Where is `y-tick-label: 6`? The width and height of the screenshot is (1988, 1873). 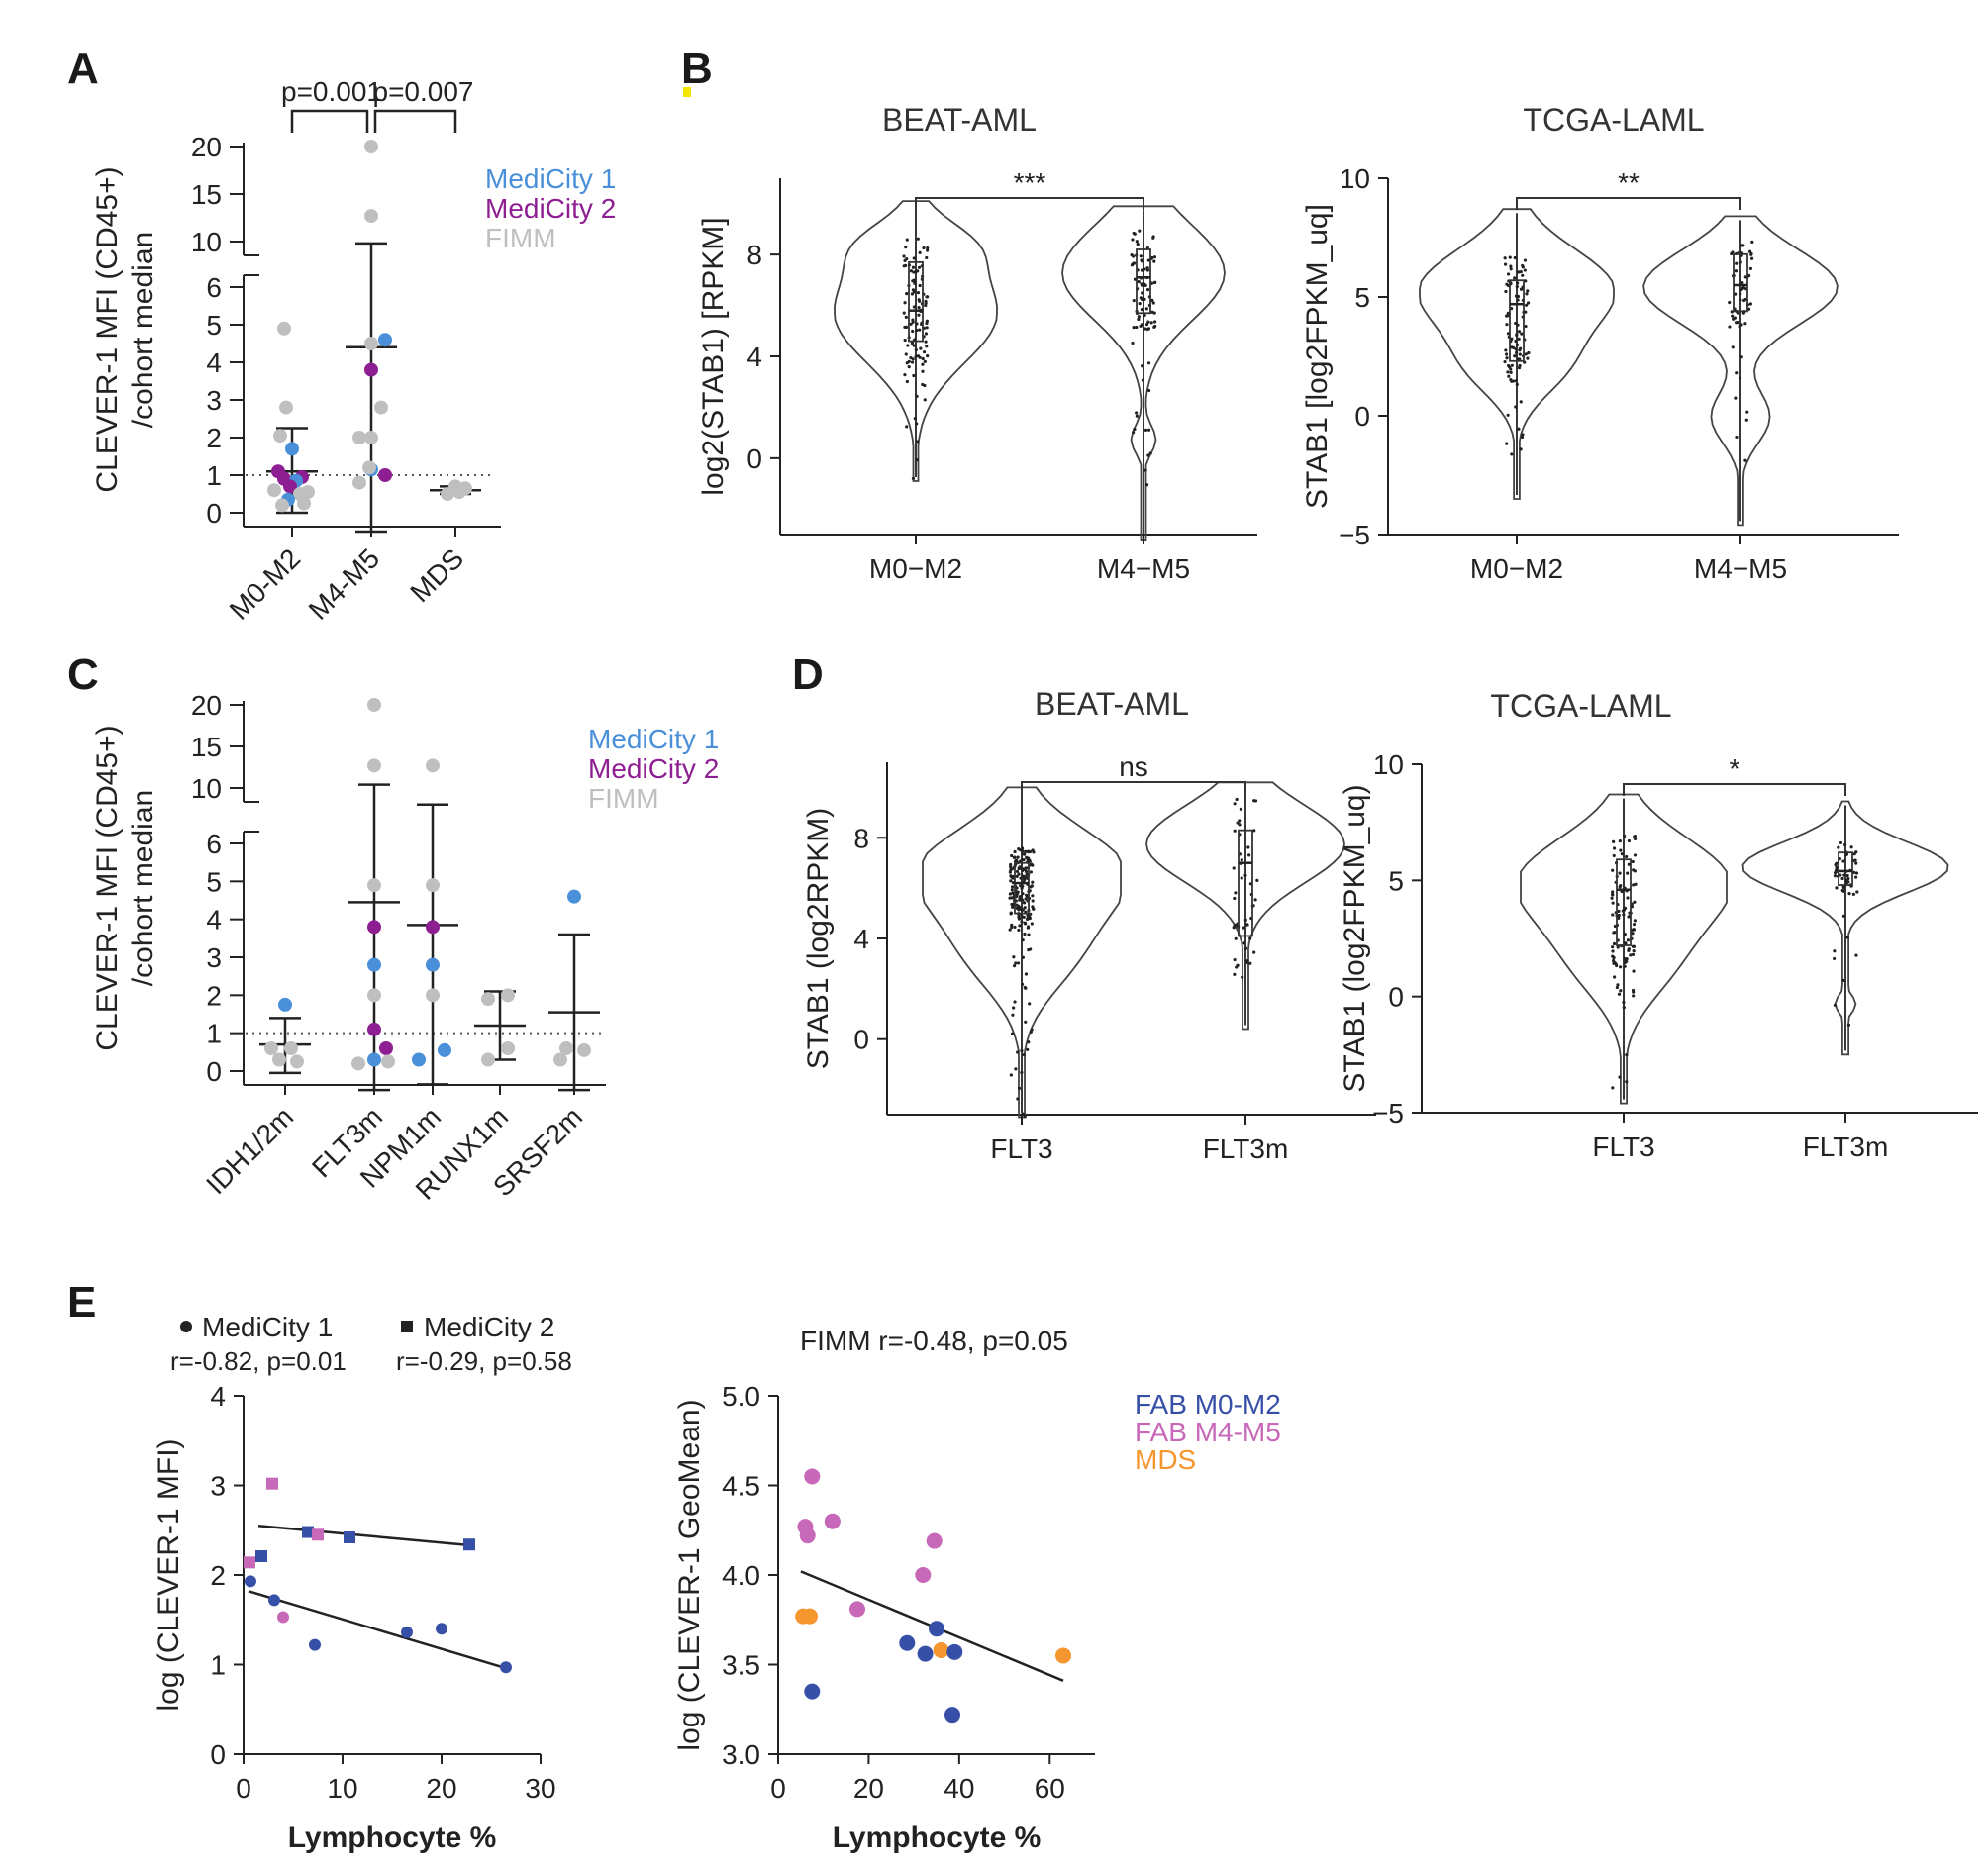
y-tick-label: 6 is located at coordinates (214, 844).